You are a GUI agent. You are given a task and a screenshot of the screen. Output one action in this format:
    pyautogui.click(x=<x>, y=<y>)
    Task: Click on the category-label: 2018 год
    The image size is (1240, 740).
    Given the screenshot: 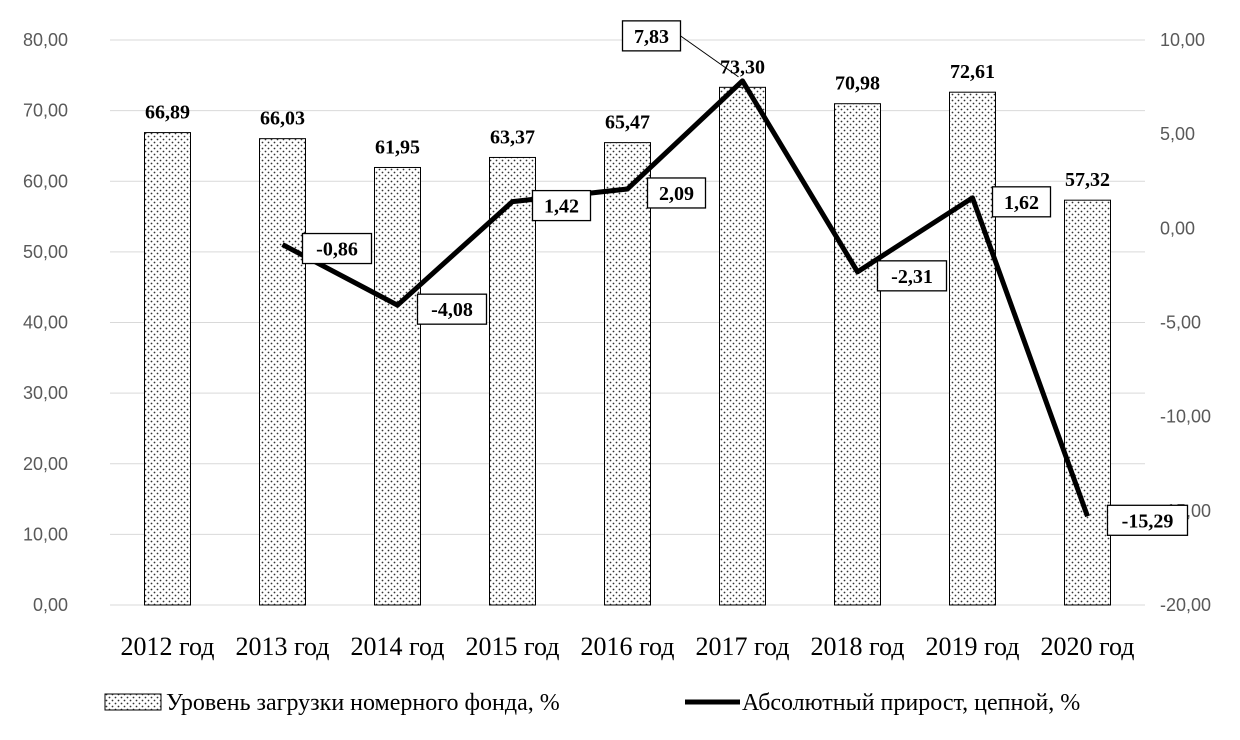 What is the action you would take?
    pyautogui.click(x=858, y=646)
    